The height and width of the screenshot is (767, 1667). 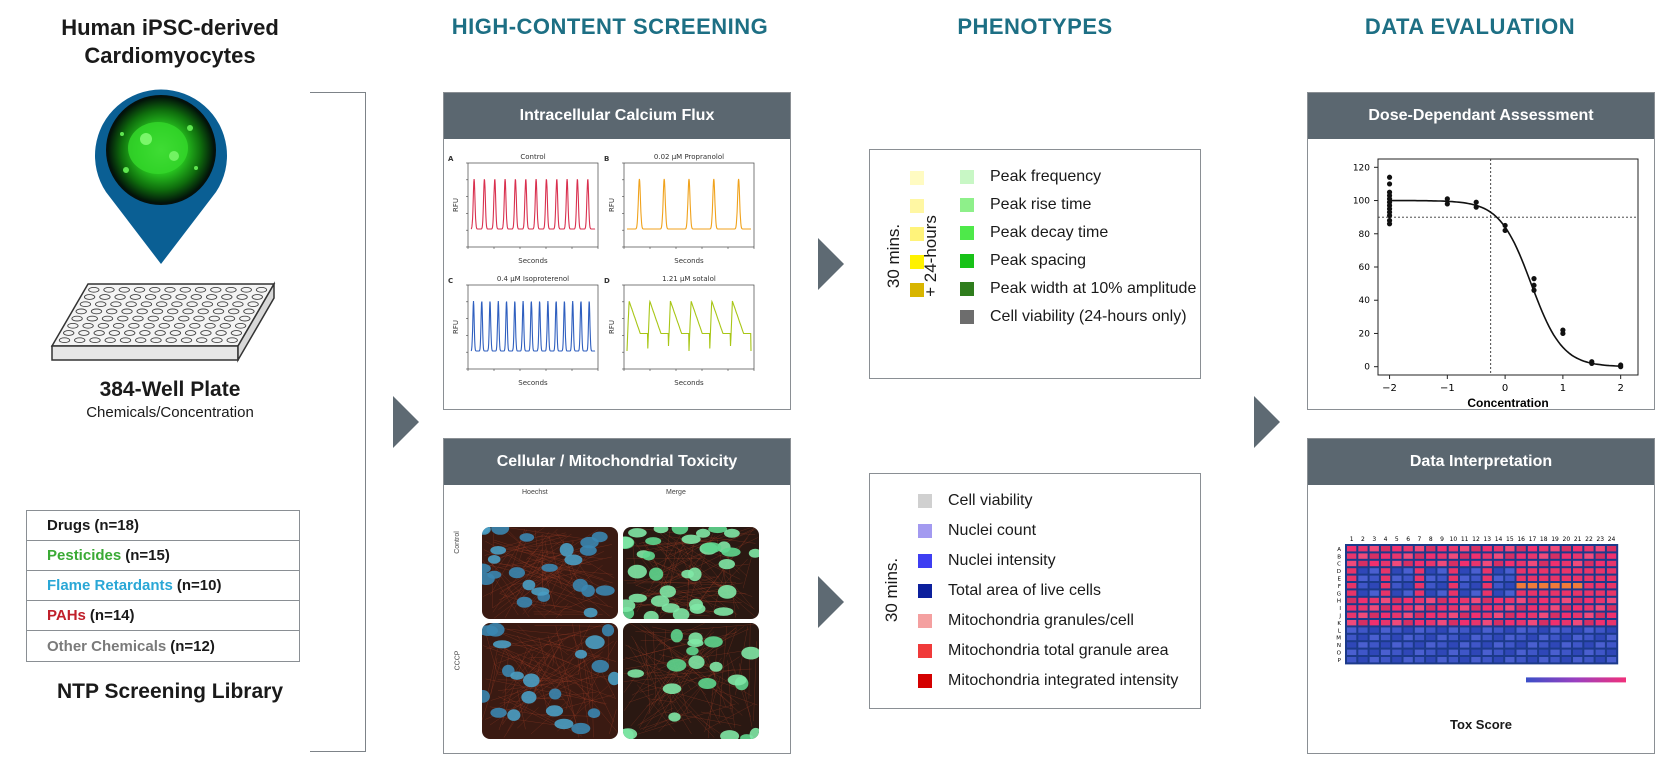 I want to click on heatmap-col-label: 13, so click(x=1487, y=539).